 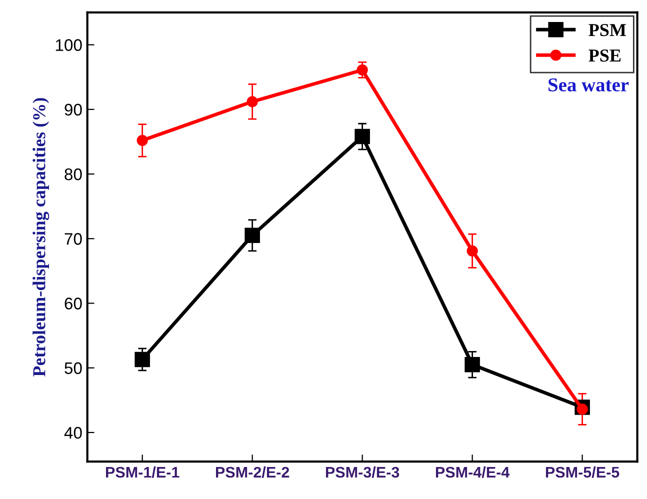 What do you see at coordinates (73, 110) in the screenshot?
I see `y-tick-label: 90` at bounding box center [73, 110].